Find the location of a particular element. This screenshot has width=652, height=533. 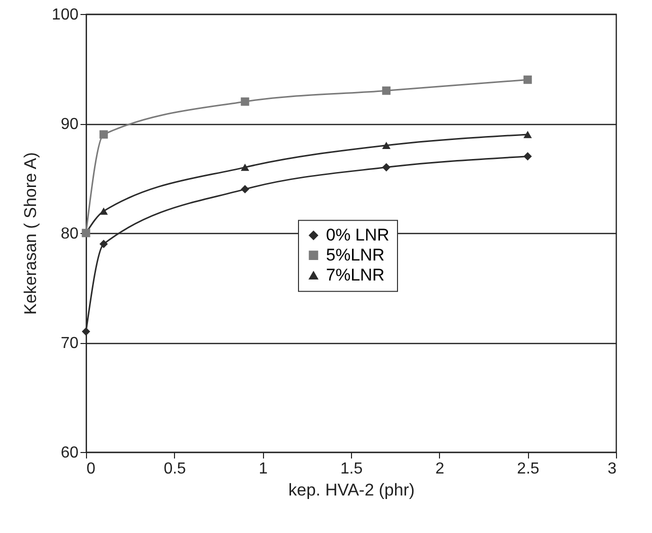

x-axis-title: kep. HVA-2 (phr) is located at coordinates (351, 490).